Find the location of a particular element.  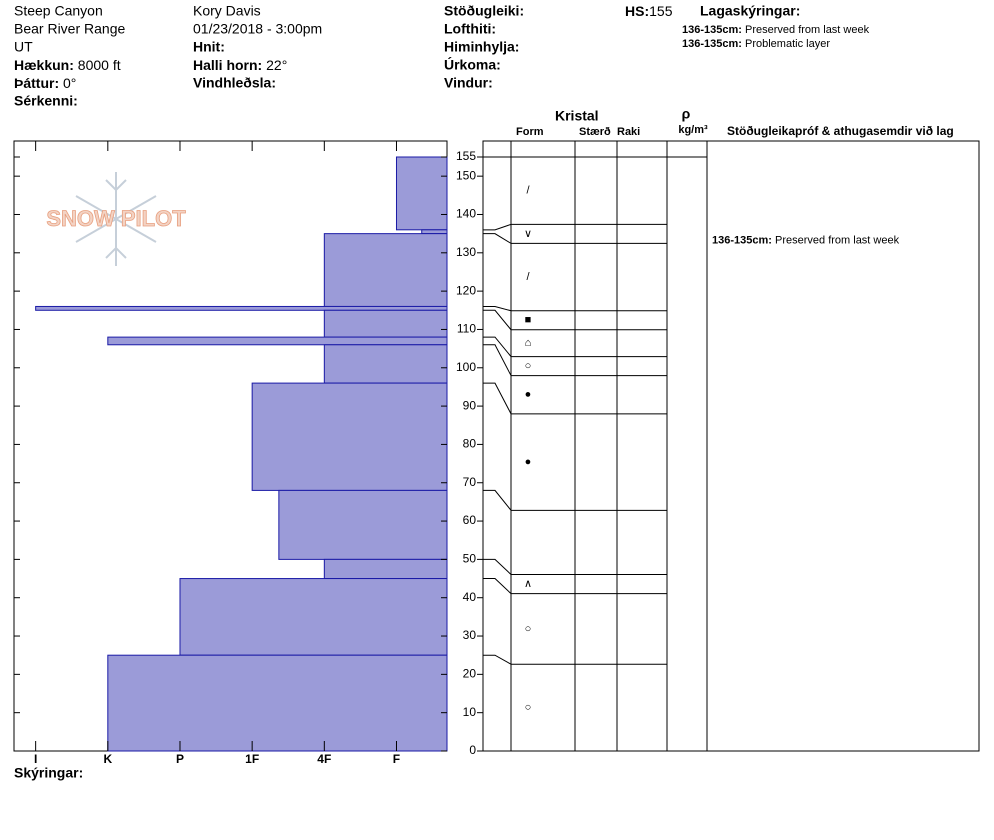

x-tick-label: 4F is located at coordinates (324, 759).